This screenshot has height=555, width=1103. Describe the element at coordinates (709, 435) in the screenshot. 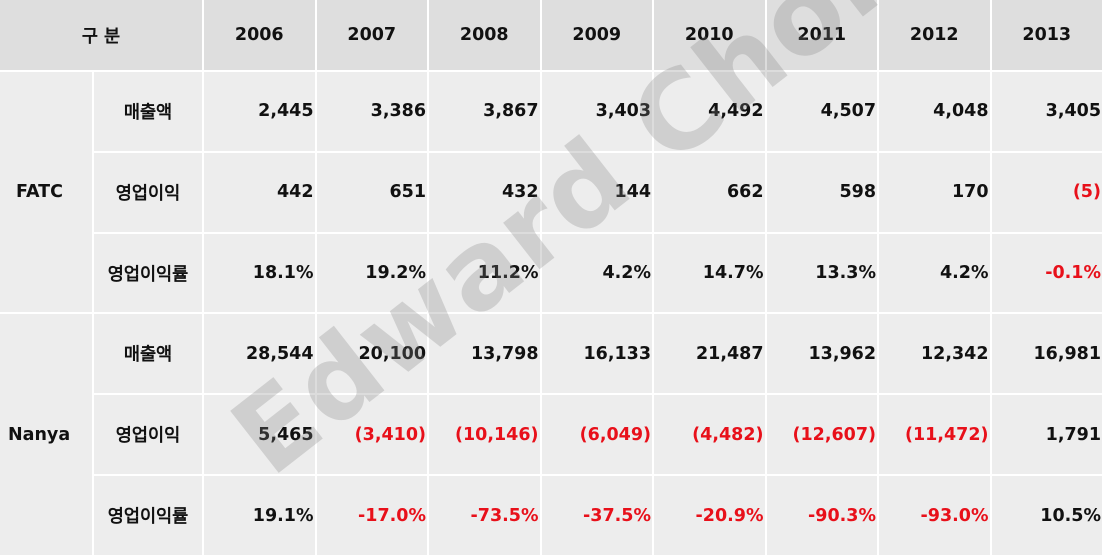

I see `value-cell: (4,482)` at that location.